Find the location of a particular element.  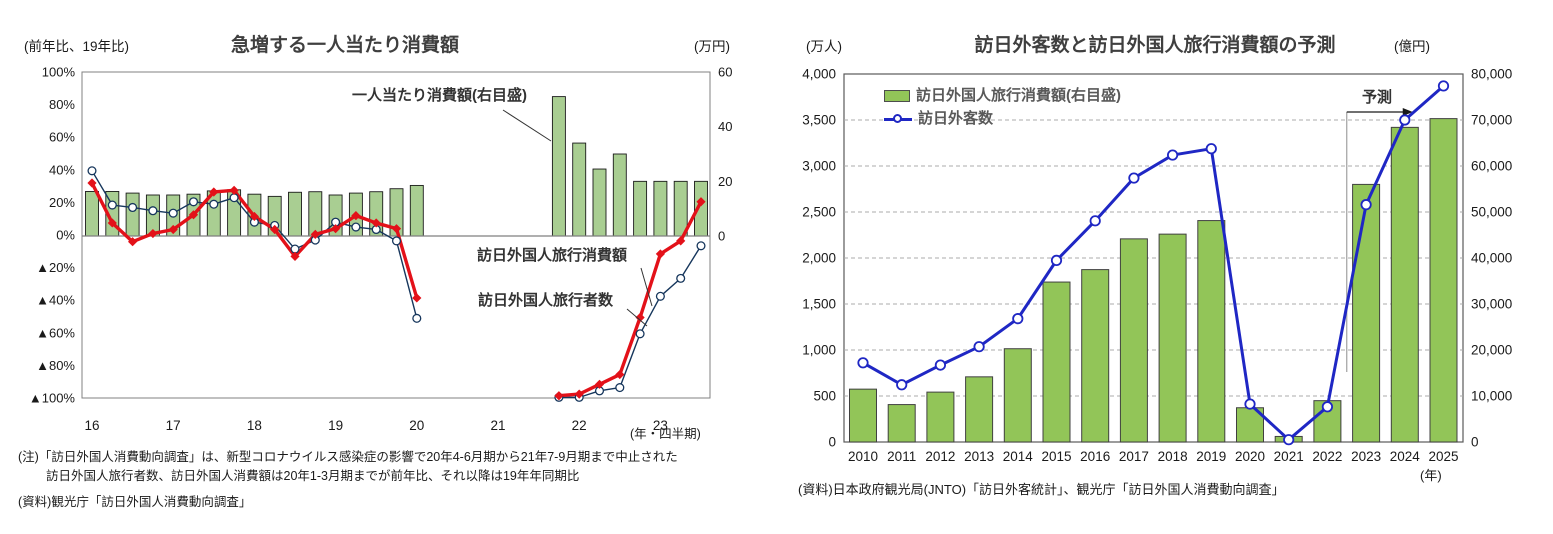

left-y-tick: 2,000 is located at coordinates (819, 258).